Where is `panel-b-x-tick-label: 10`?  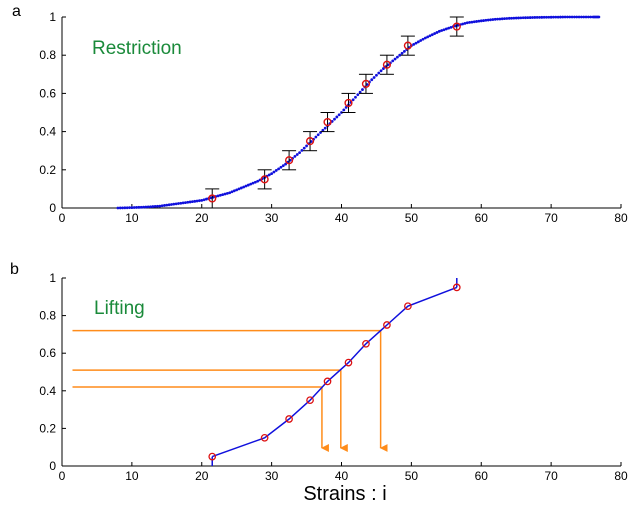 panel-b-x-tick-label: 10 is located at coordinates (132, 476).